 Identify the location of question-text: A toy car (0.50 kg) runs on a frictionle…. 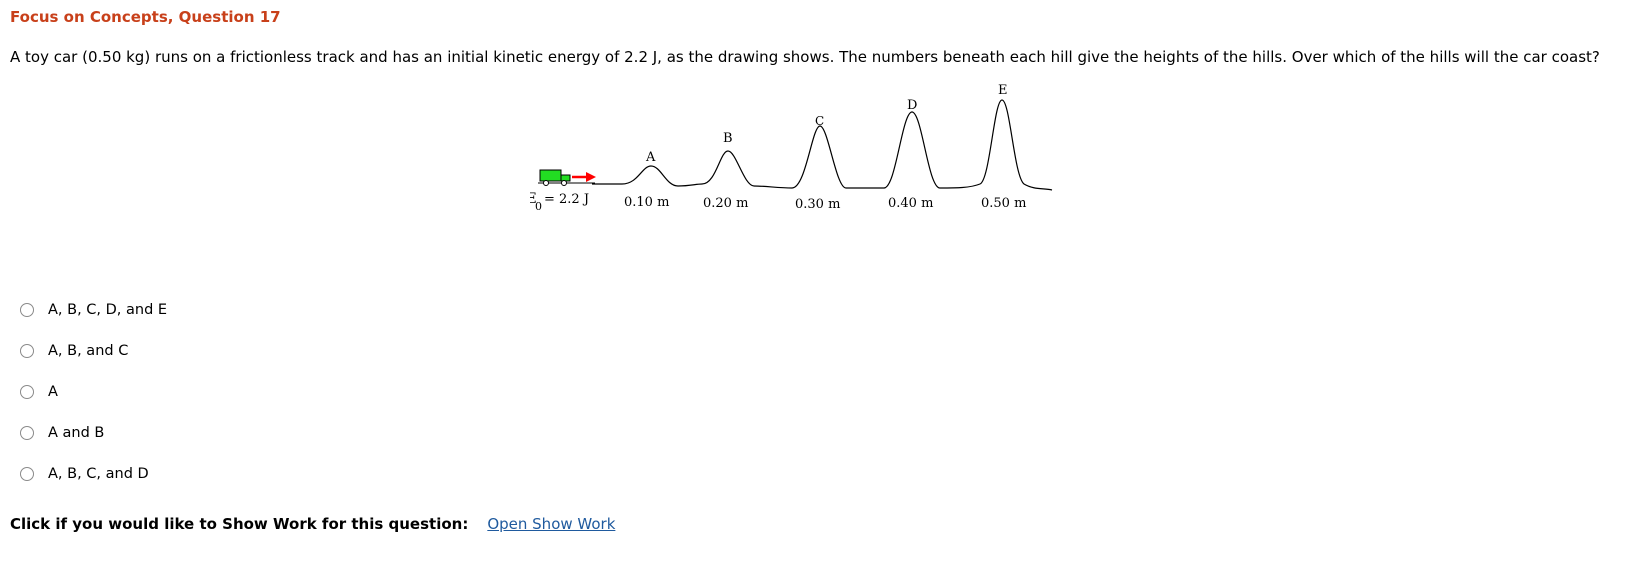
(805, 57).